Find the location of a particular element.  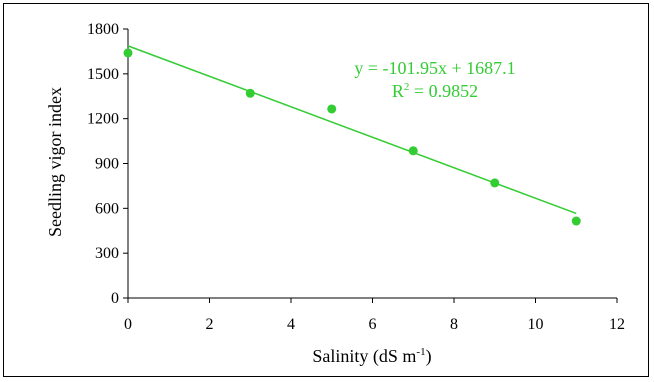

y-tick-label: 1800 is located at coordinates (103, 29).